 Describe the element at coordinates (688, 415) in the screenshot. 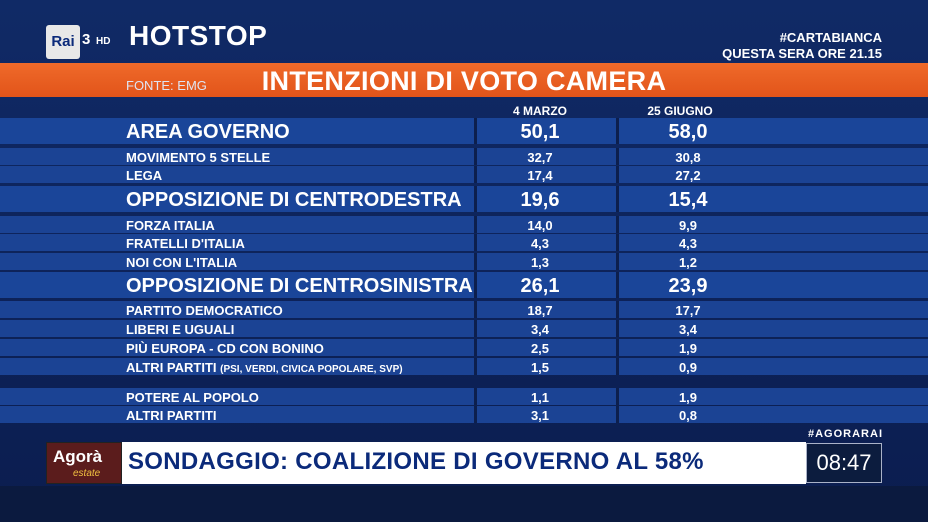

I see `value-june: 0,8` at that location.